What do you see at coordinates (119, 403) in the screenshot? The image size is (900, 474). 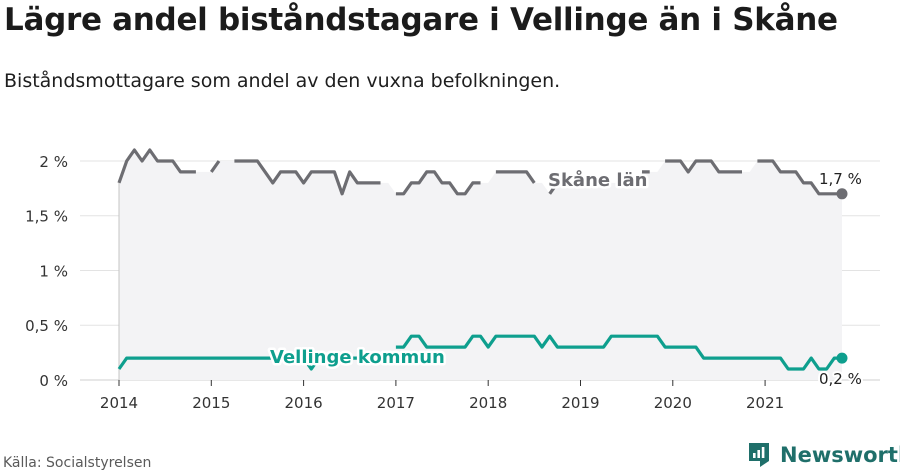 I see `x-tick-label: 2014` at bounding box center [119, 403].